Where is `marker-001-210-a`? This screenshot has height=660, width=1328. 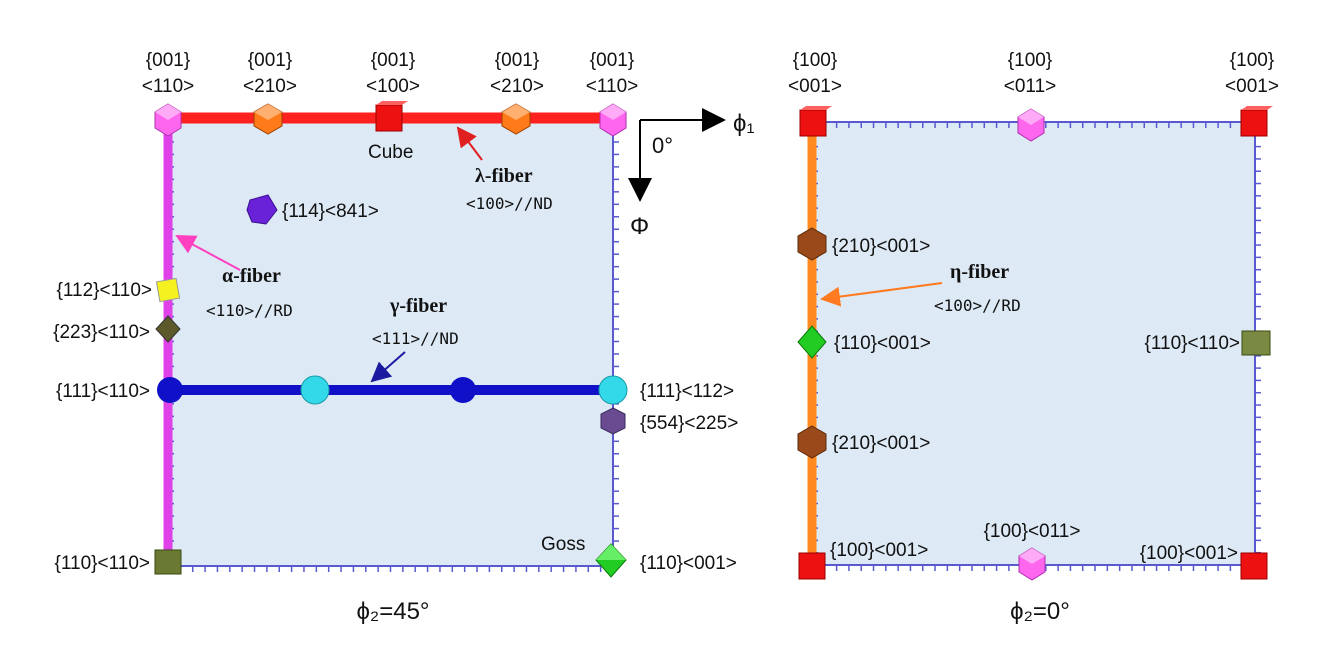
marker-001-210-a is located at coordinates (268, 119).